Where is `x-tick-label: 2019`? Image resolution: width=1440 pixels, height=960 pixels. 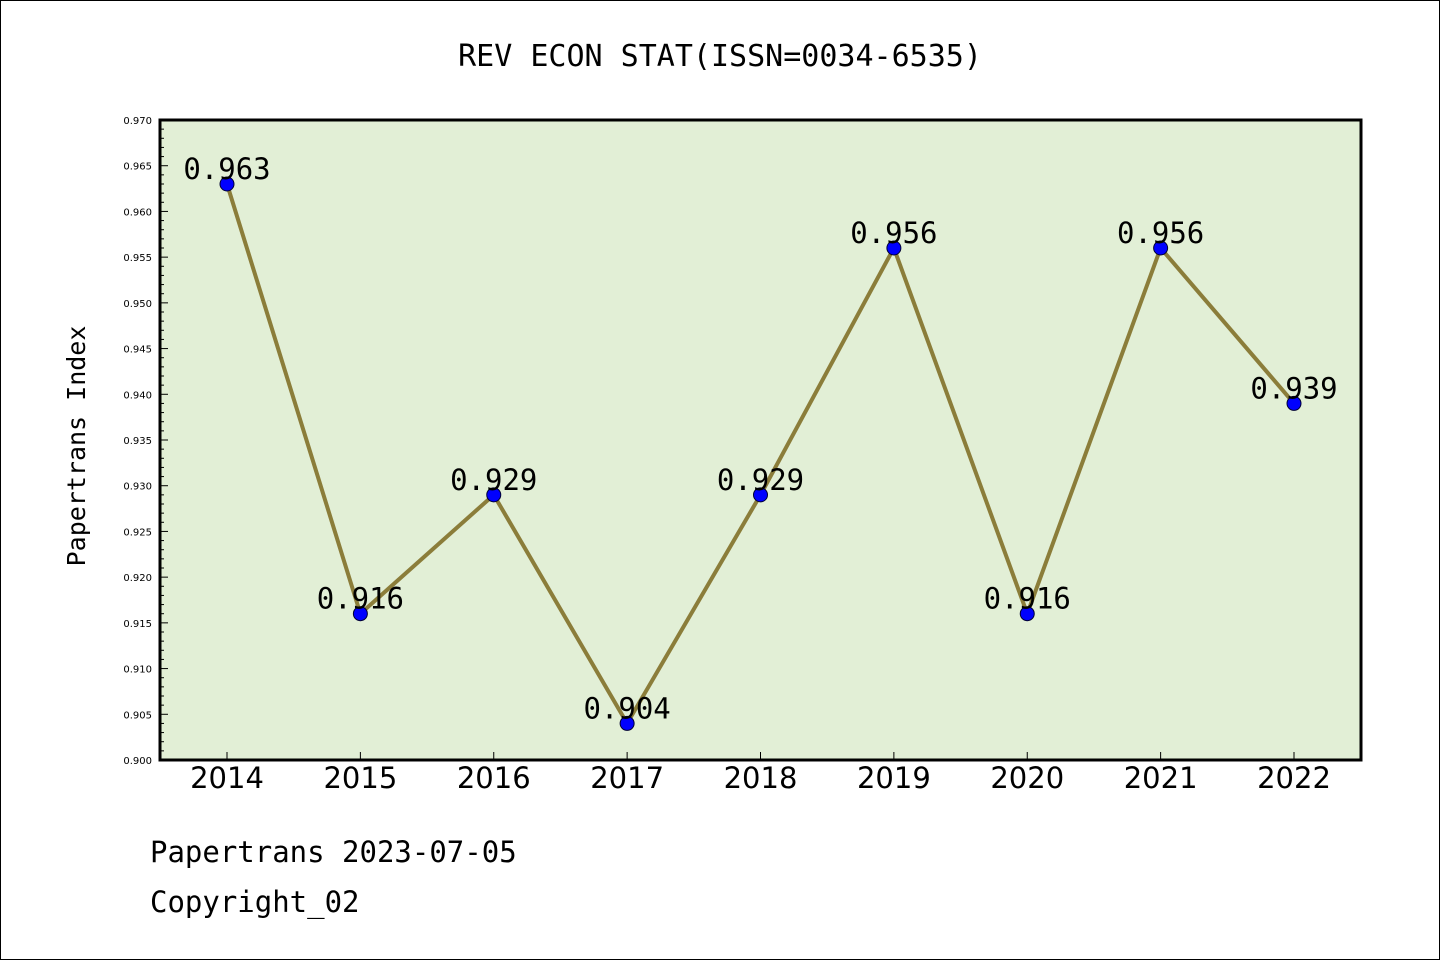 x-tick-label: 2019 is located at coordinates (894, 778).